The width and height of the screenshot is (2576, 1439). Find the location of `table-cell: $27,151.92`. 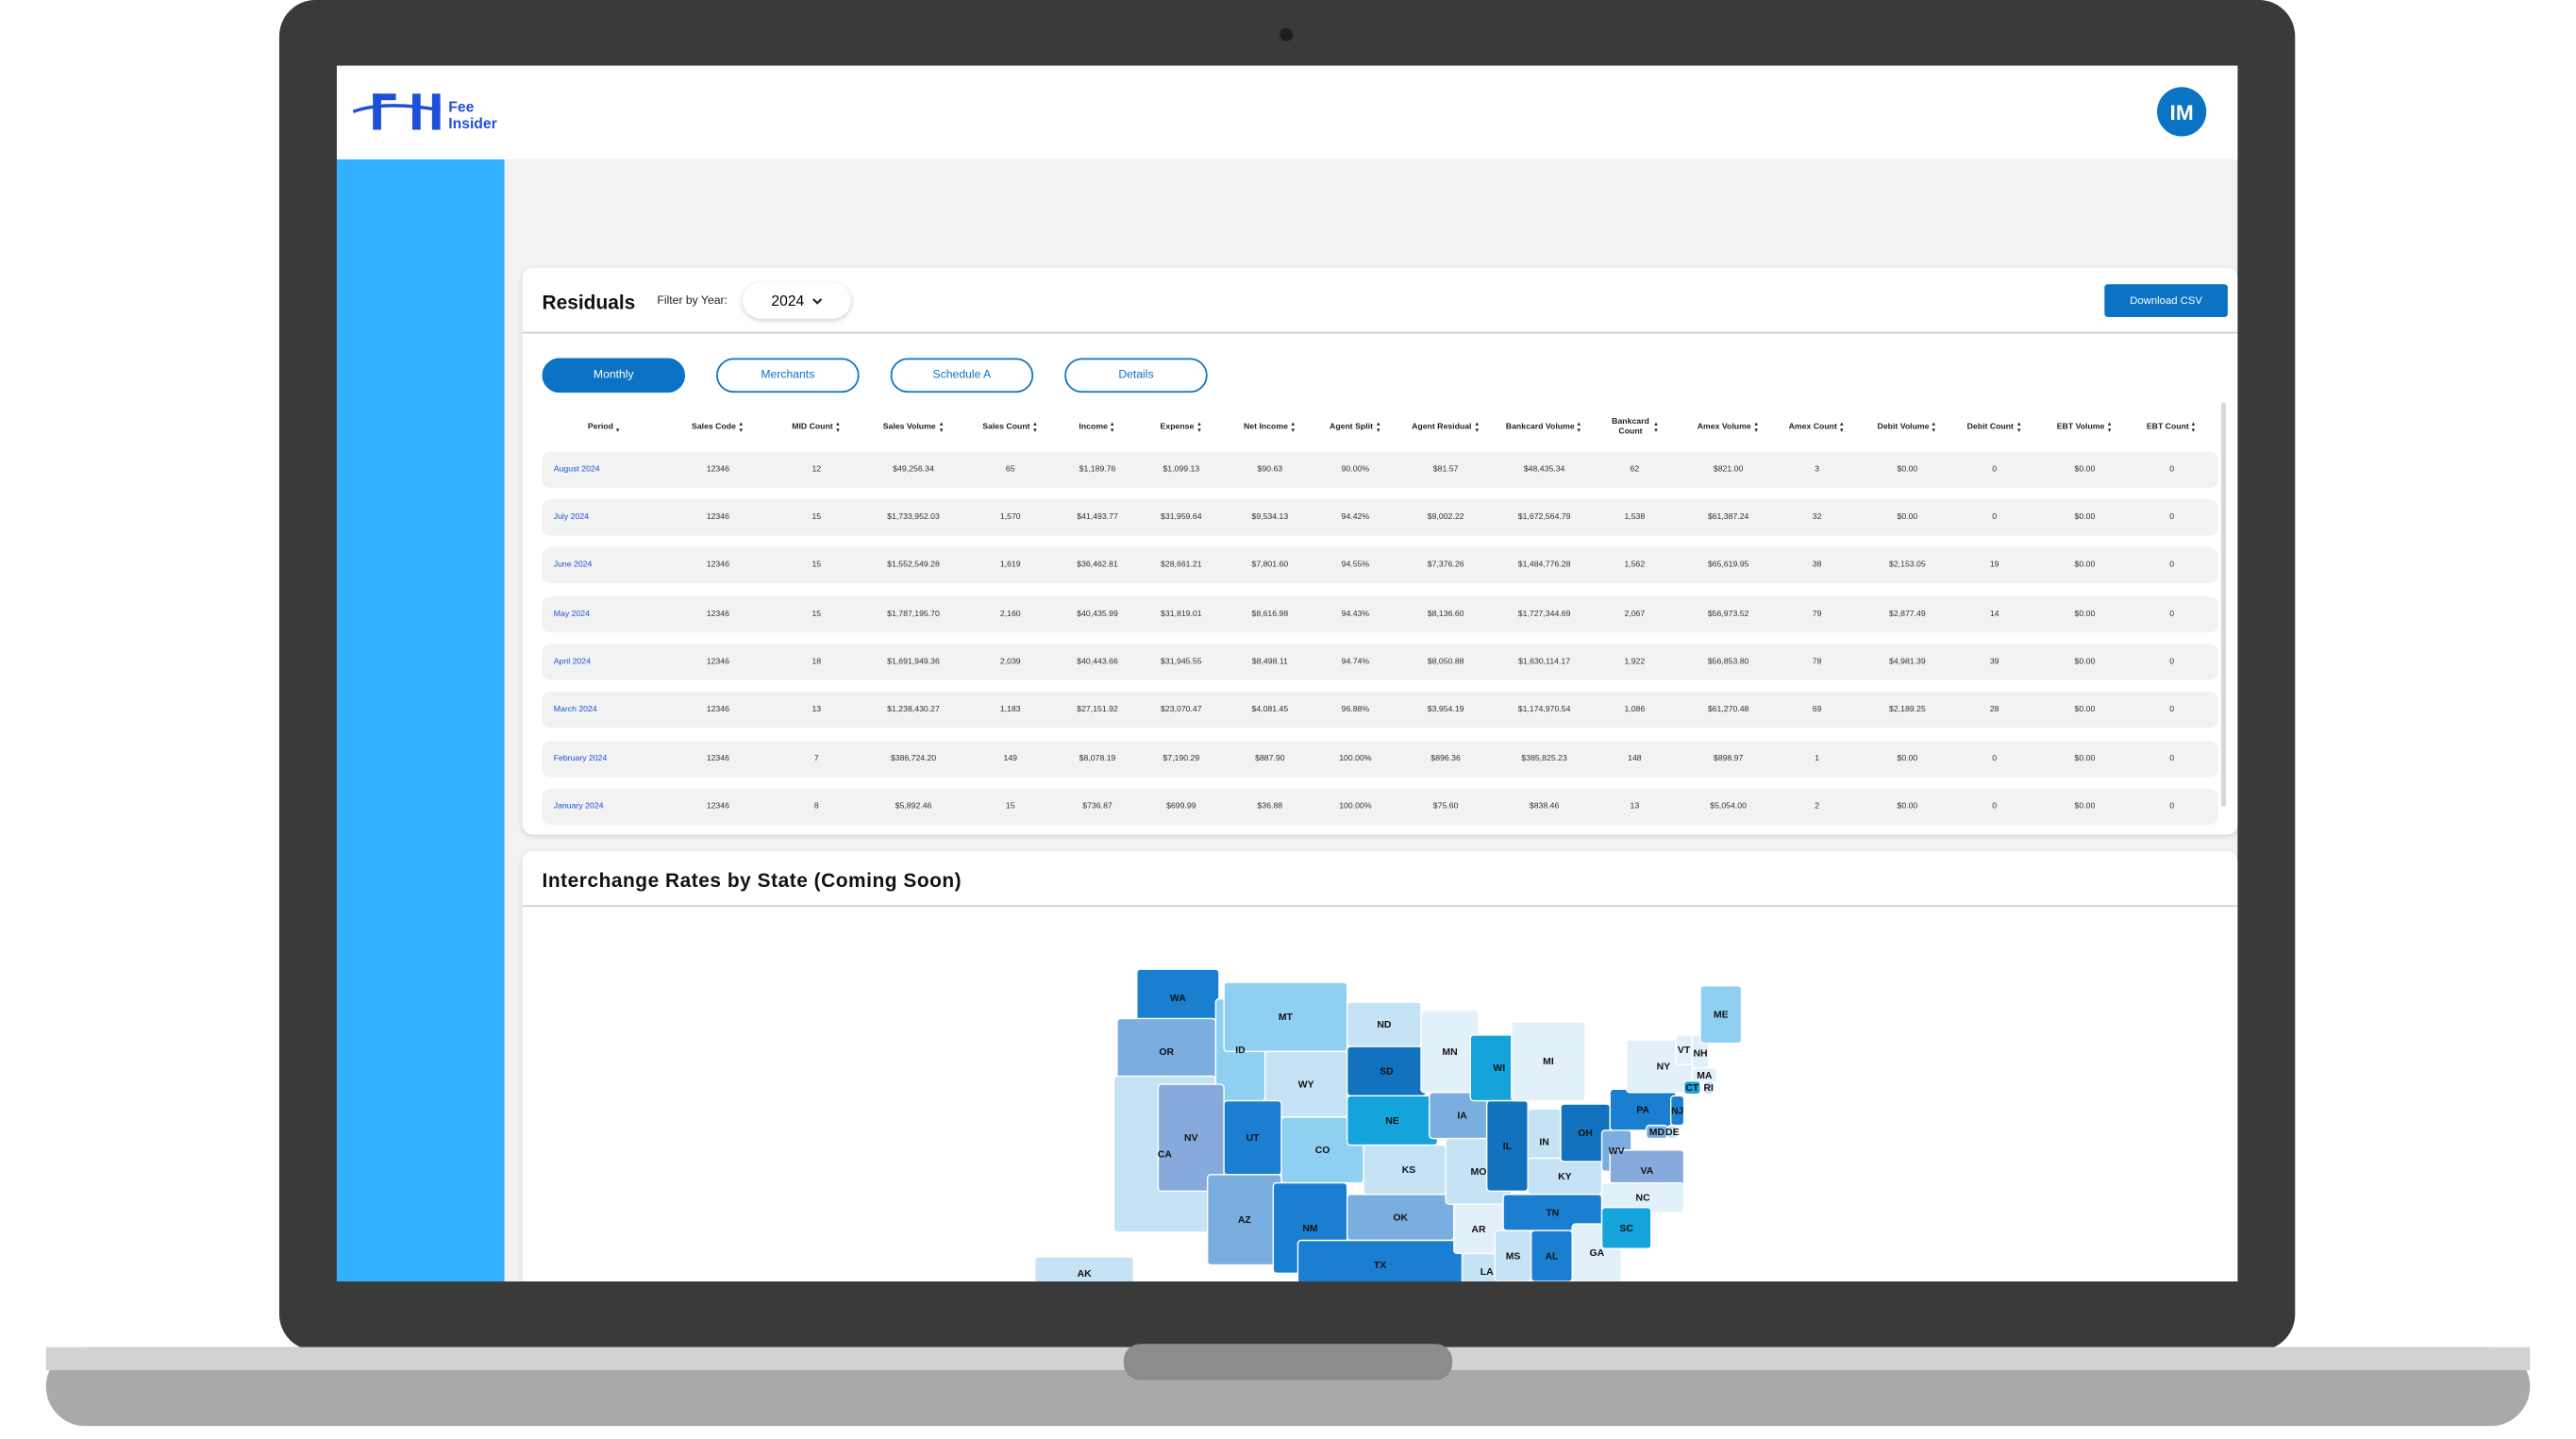

table-cell: $27,151.92 is located at coordinates (1097, 709).